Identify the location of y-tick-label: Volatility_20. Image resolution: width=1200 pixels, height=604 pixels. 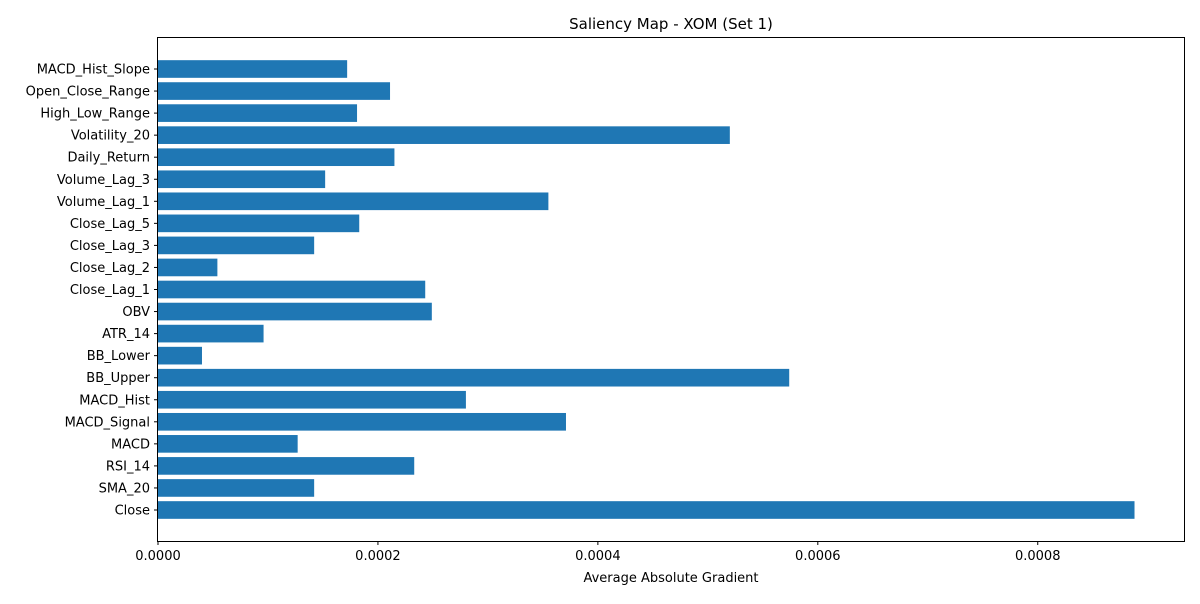
(110, 136).